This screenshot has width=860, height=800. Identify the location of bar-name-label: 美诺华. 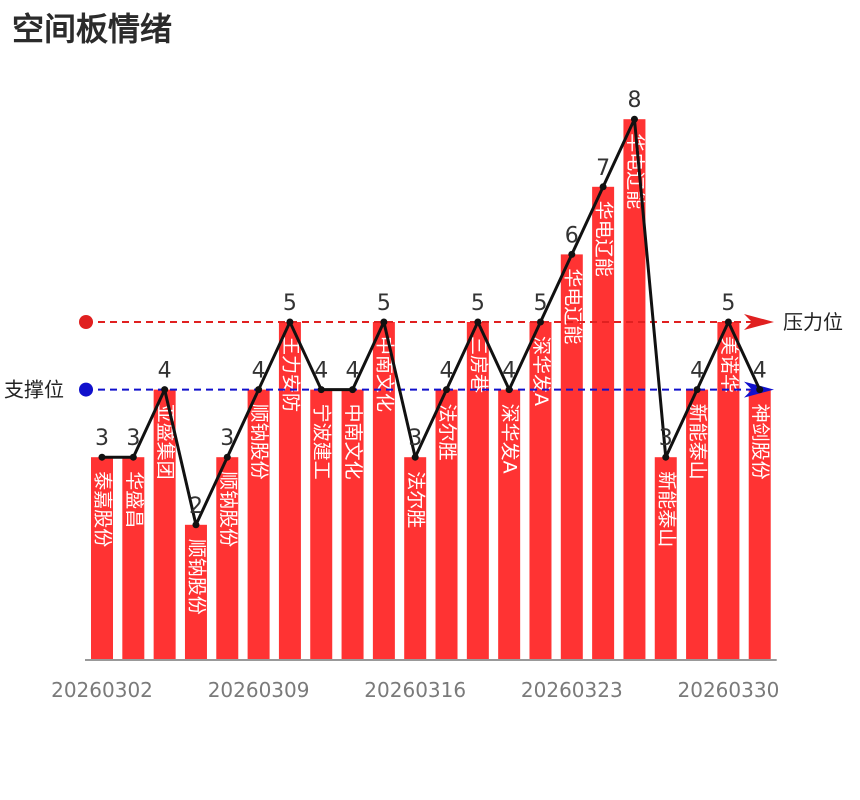
(729, 364).